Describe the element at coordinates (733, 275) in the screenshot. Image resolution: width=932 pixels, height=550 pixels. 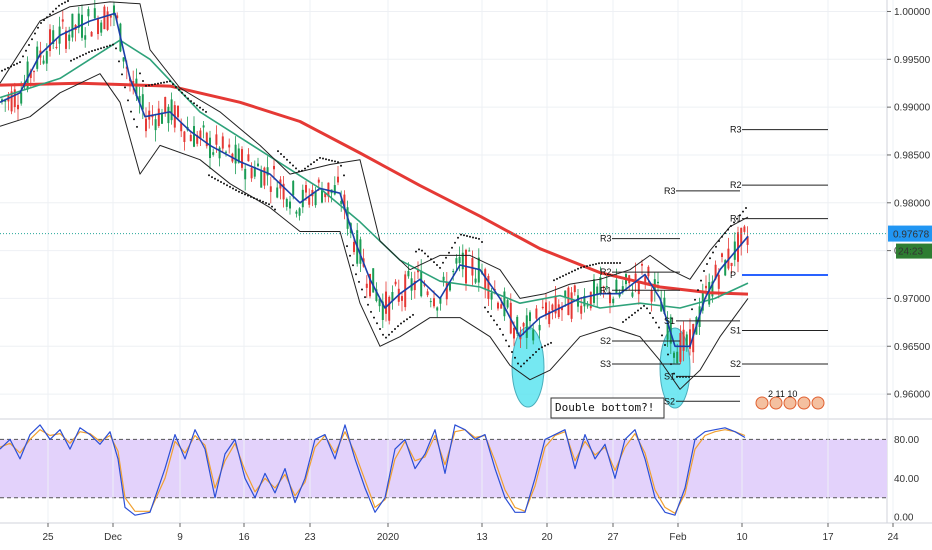
I see `pivot-label-p: P` at that location.